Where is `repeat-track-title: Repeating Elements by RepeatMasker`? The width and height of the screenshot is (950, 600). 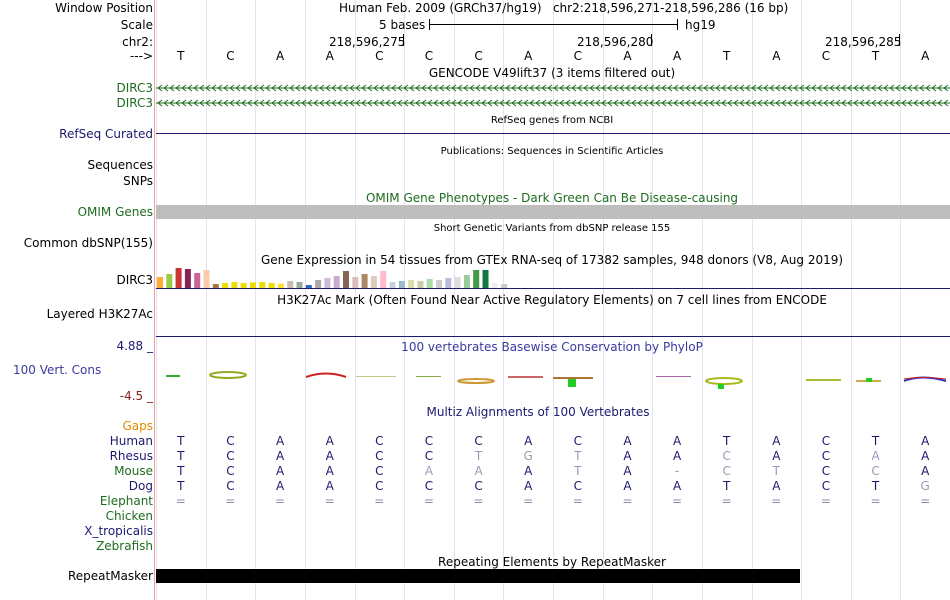 repeat-track-title: Repeating Elements by RepeatMasker is located at coordinates (552, 562).